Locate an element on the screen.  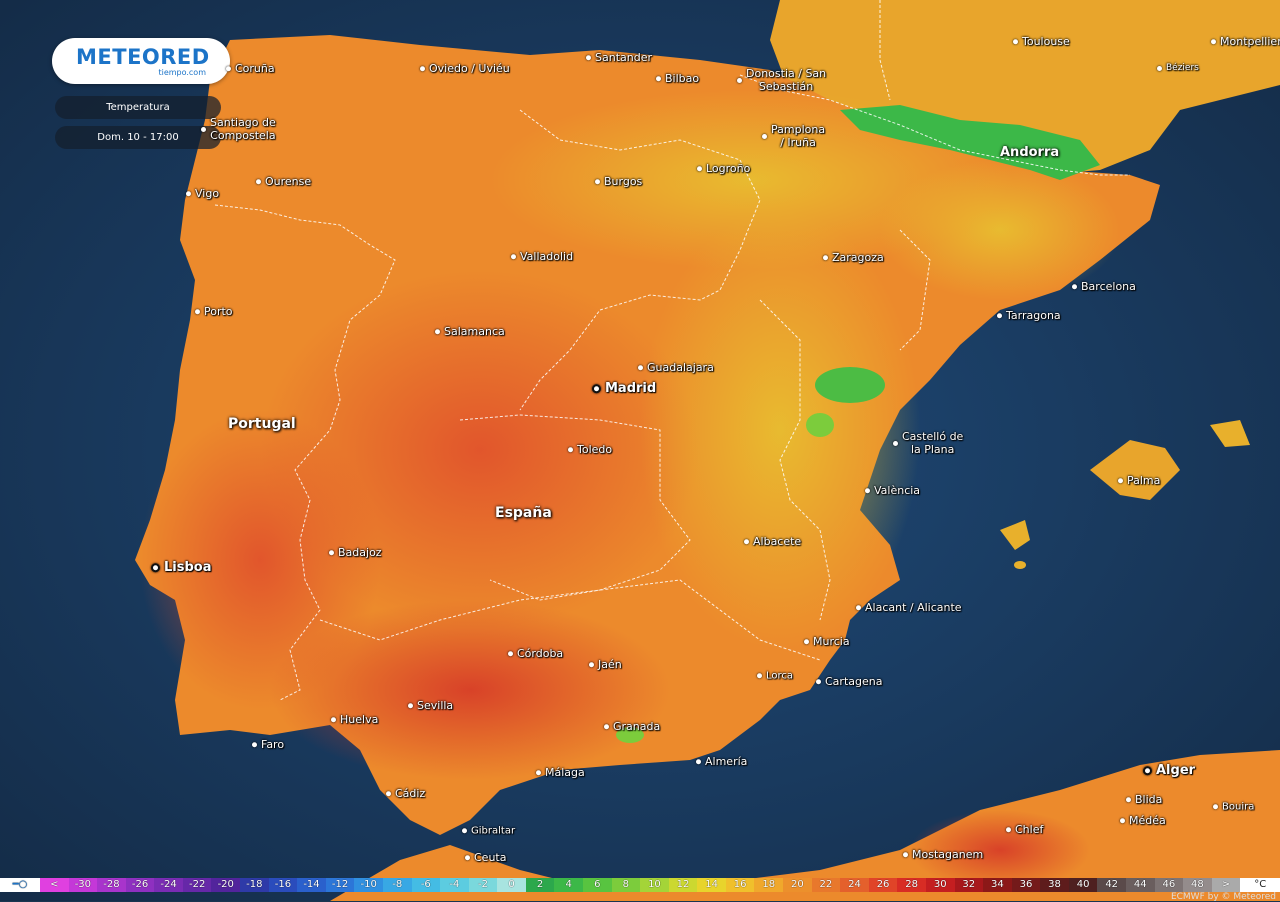
city-cartagena: Cartagena is located at coordinates (849, 681).